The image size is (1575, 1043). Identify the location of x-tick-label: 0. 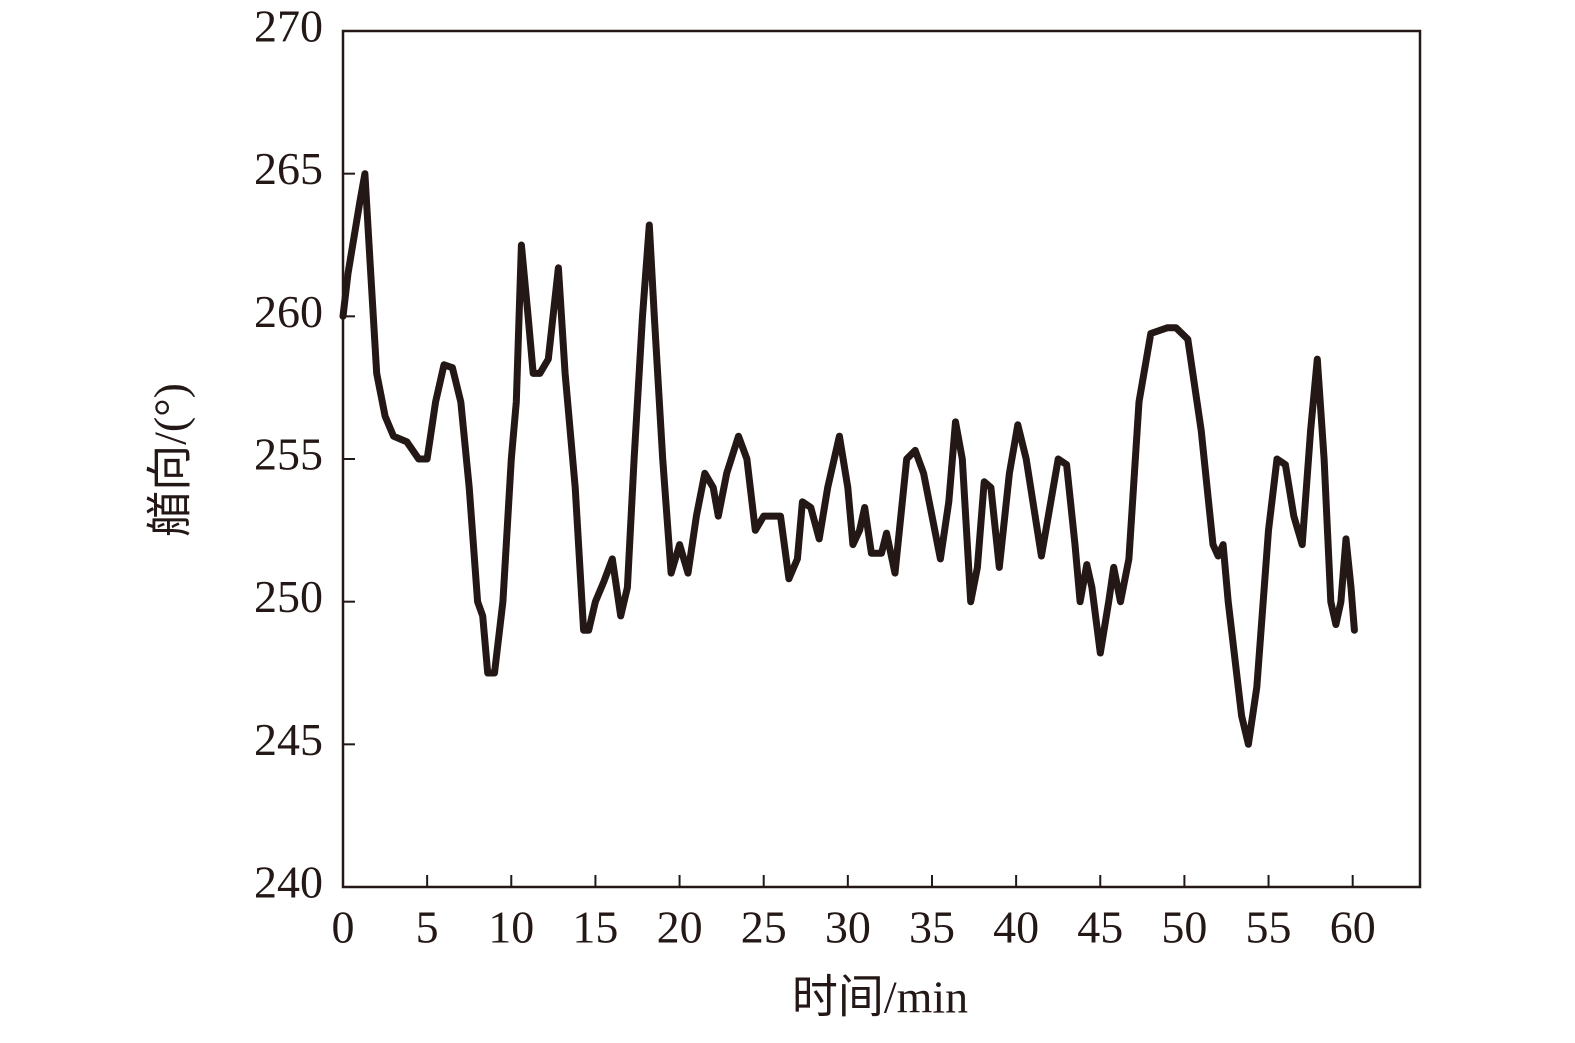
(343, 927).